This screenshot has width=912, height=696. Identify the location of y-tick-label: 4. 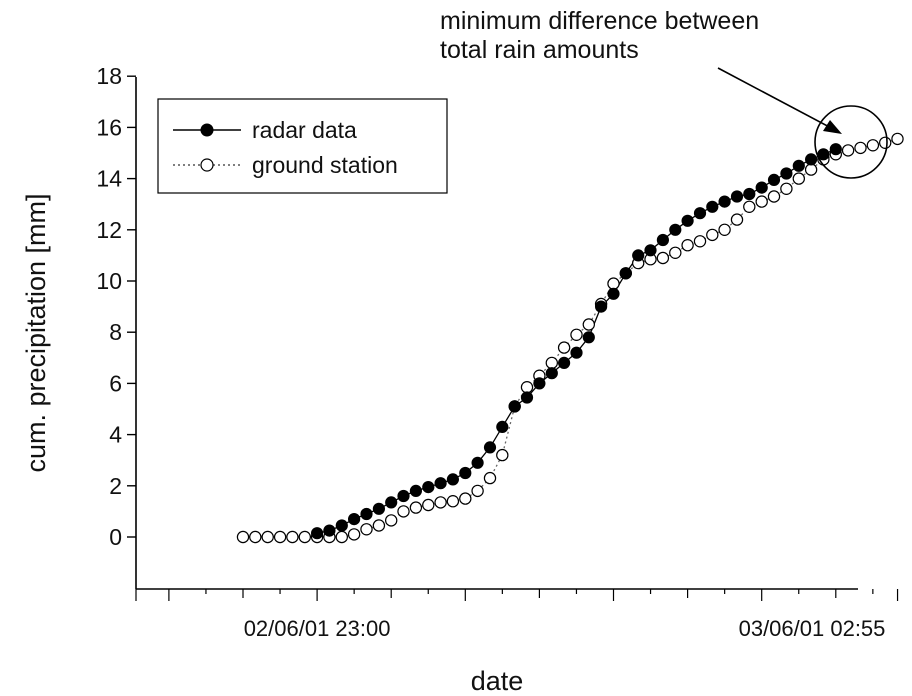
(115, 435).